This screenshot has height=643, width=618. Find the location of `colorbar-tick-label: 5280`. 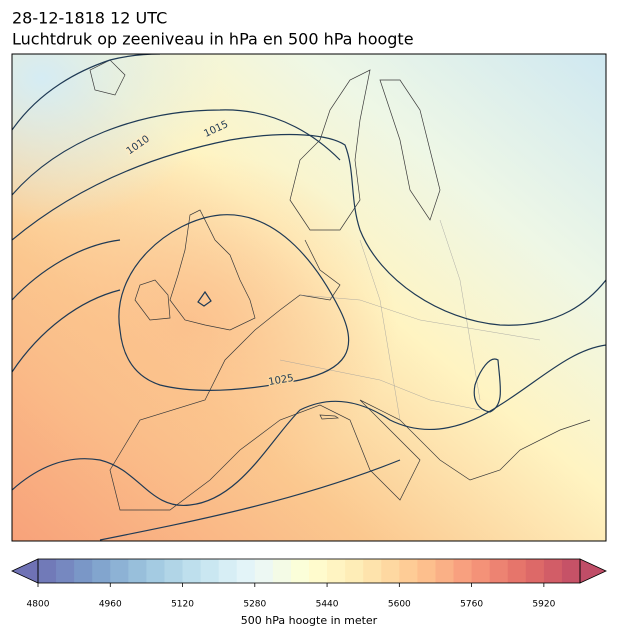

colorbar-tick-label: 5280 is located at coordinates (254, 605).